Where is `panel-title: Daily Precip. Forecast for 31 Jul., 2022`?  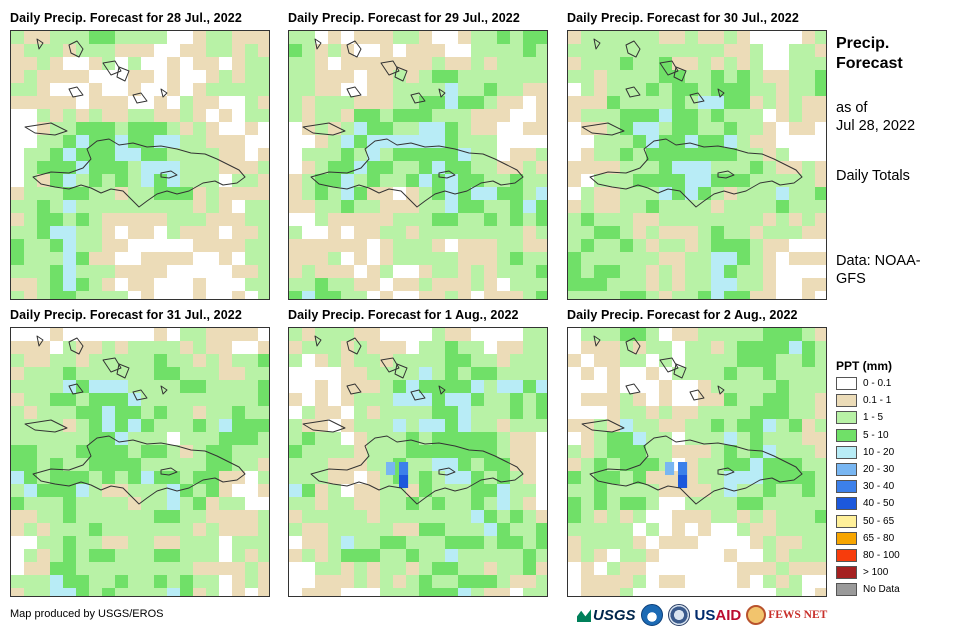 panel-title: Daily Precip. Forecast for 31 Jul., 2022 is located at coordinates (126, 315).